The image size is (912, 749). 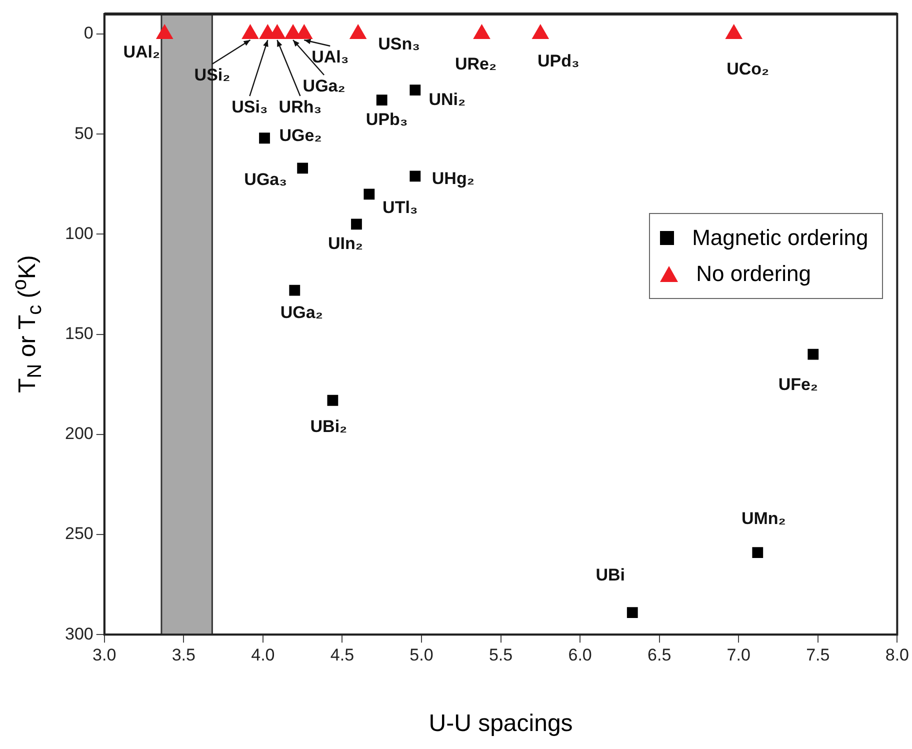 I want to click on x-tick-label: 3.5, so click(x=184, y=654).